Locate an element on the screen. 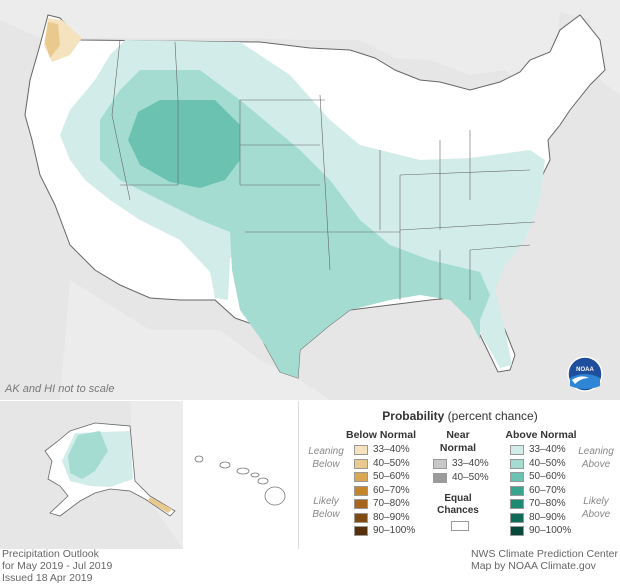  alaska-inset is located at coordinates (91, 475).